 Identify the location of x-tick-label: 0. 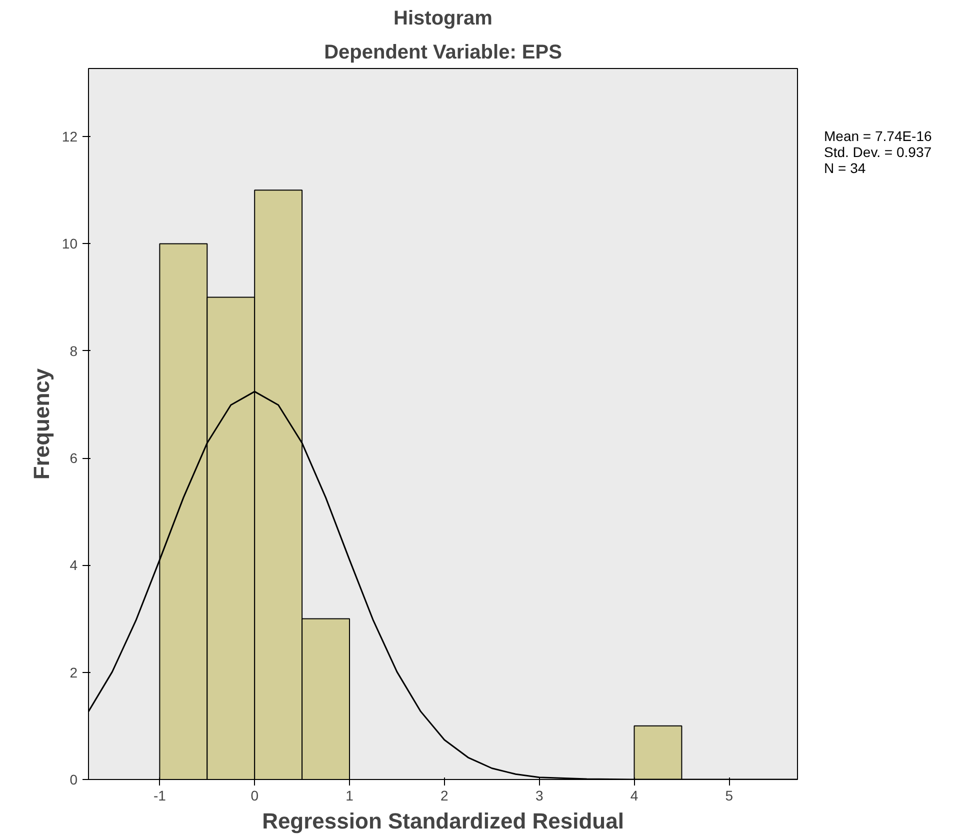
(254, 796).